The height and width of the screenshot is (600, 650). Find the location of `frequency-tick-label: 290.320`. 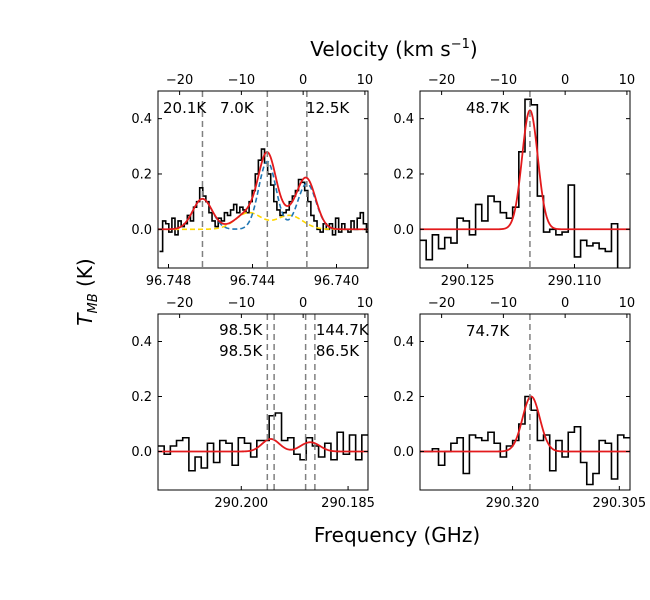

frequency-tick-label: 290.320 is located at coordinates (513, 503).